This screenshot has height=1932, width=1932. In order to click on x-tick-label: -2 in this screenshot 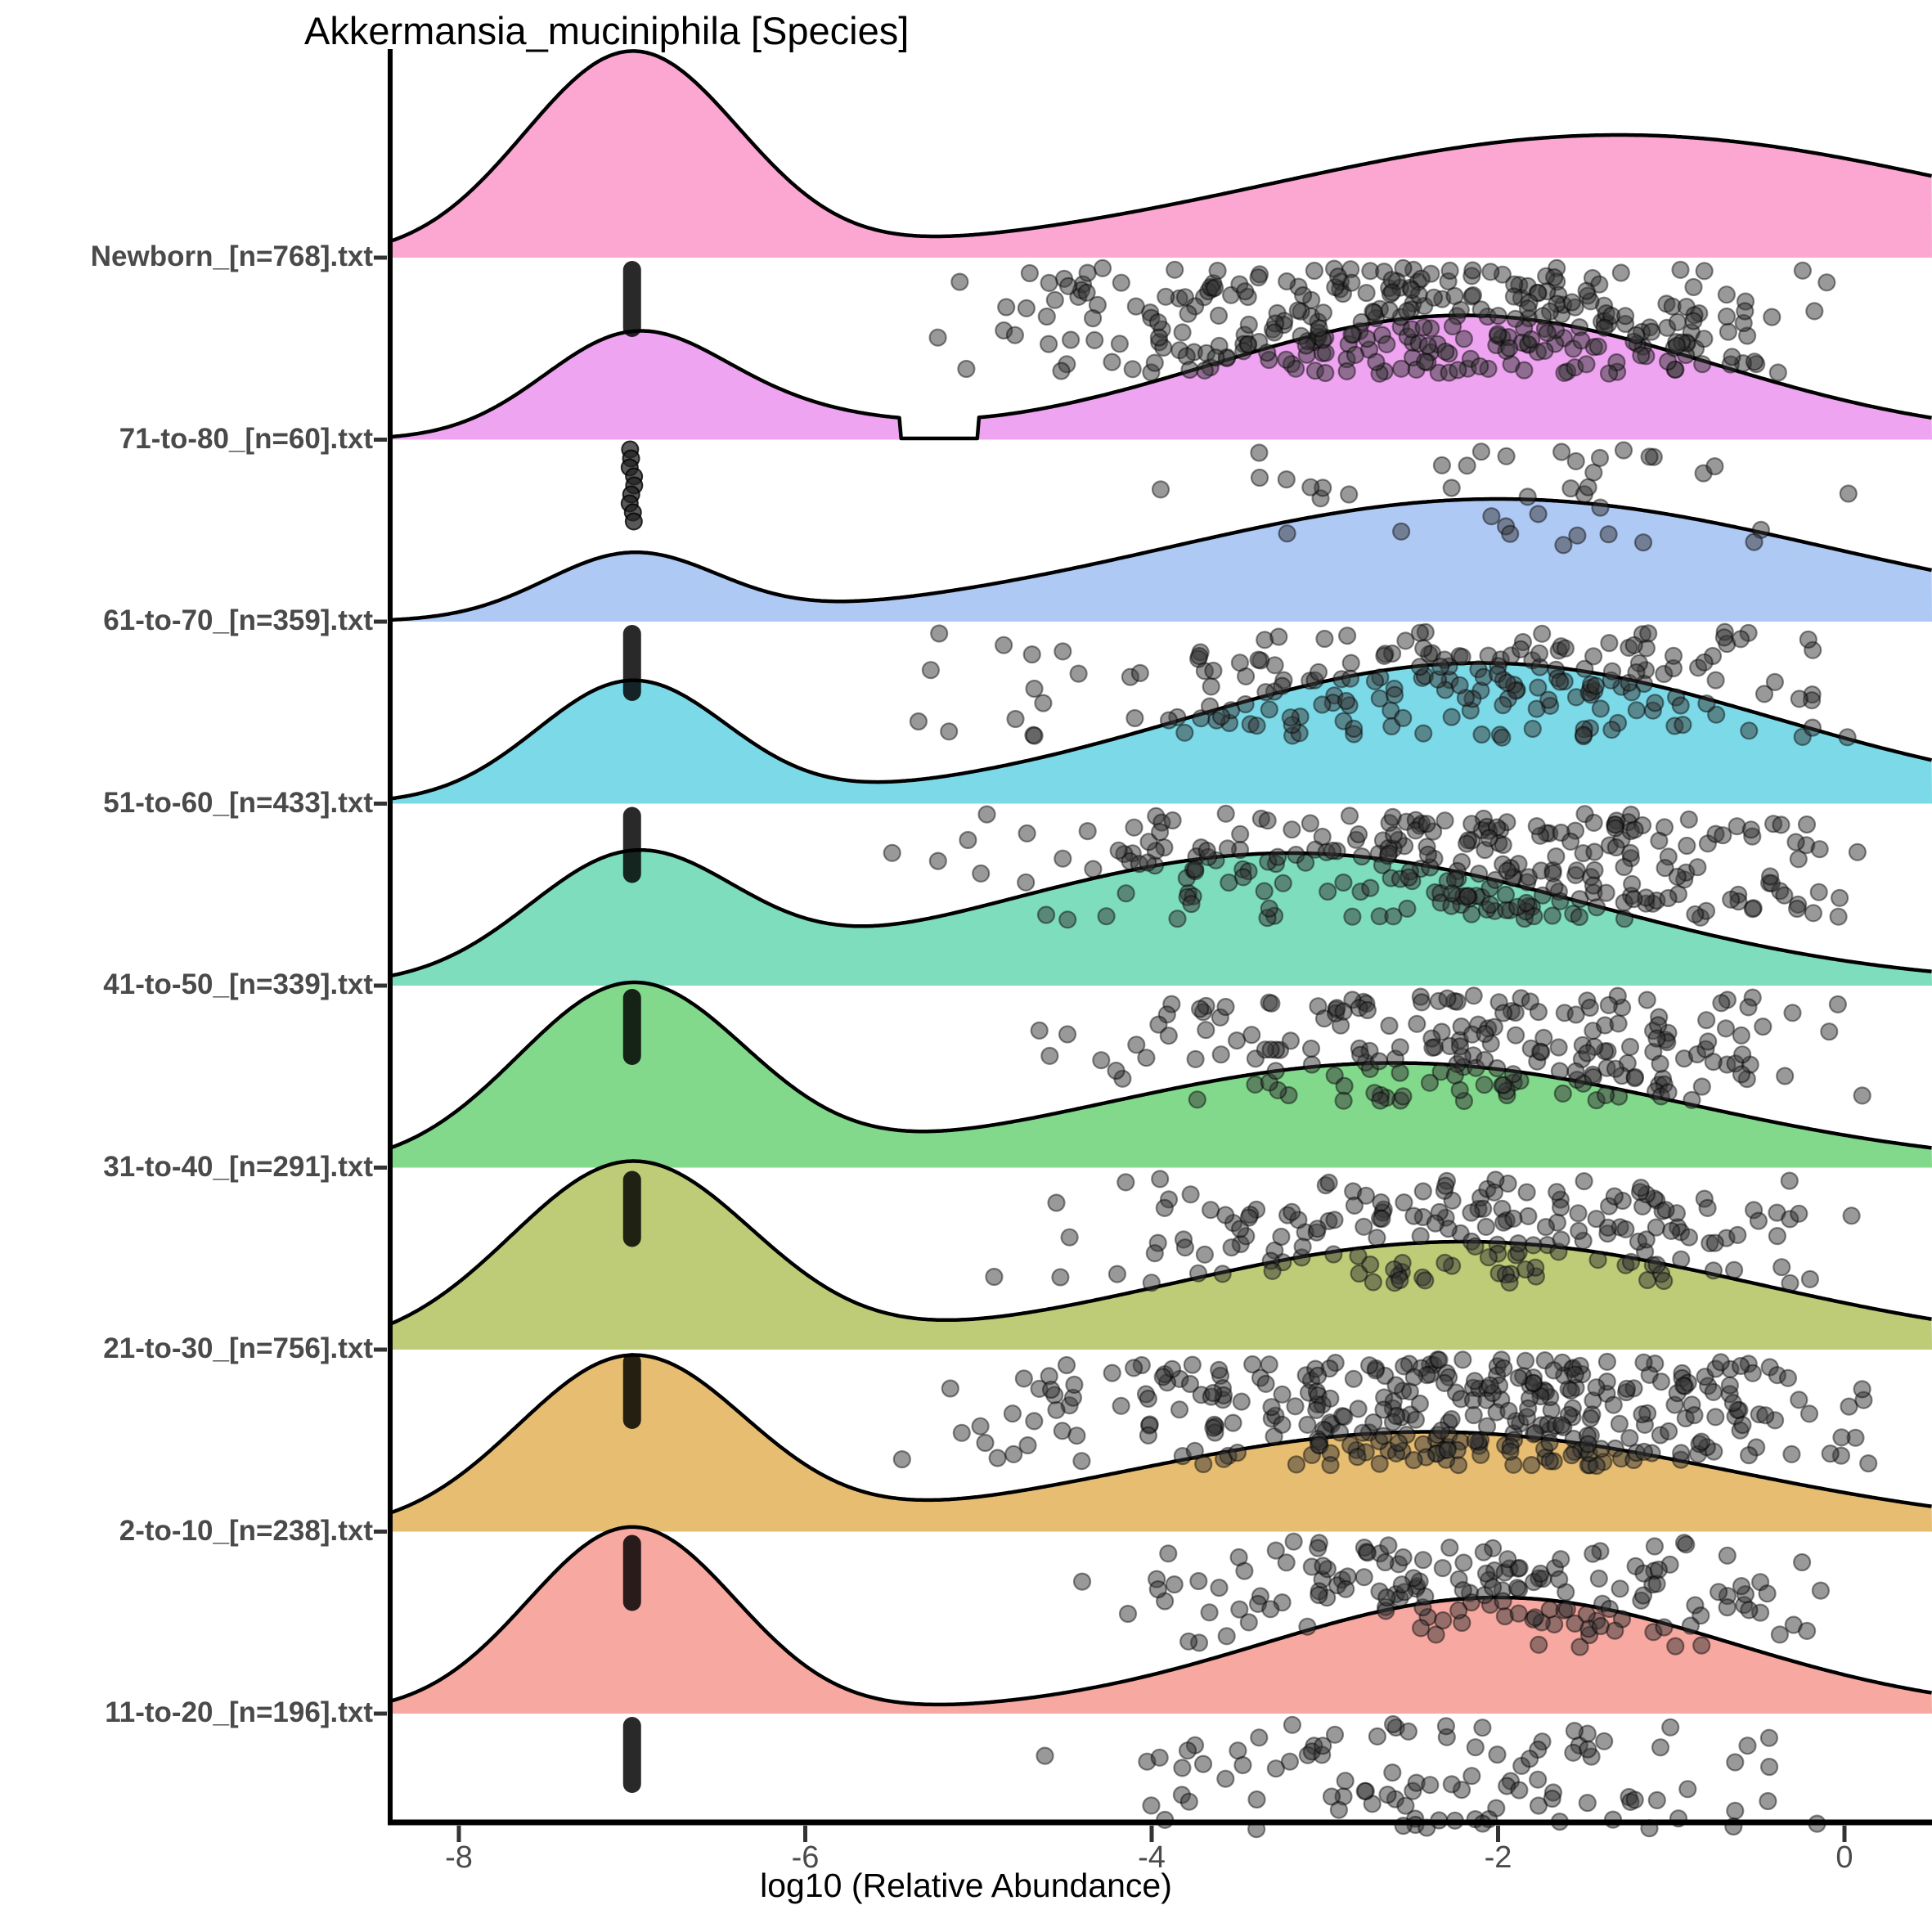, I will do `click(1498, 1858)`.